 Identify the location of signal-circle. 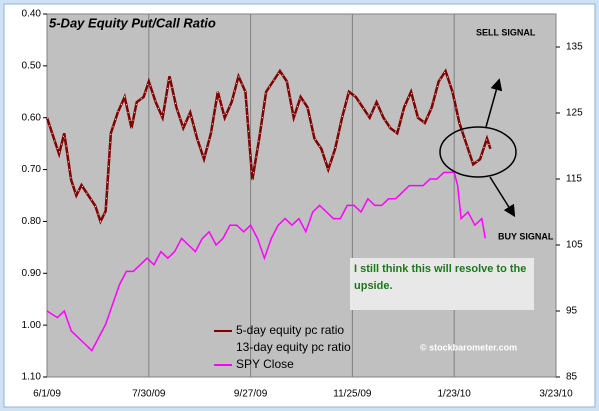
(478, 152).